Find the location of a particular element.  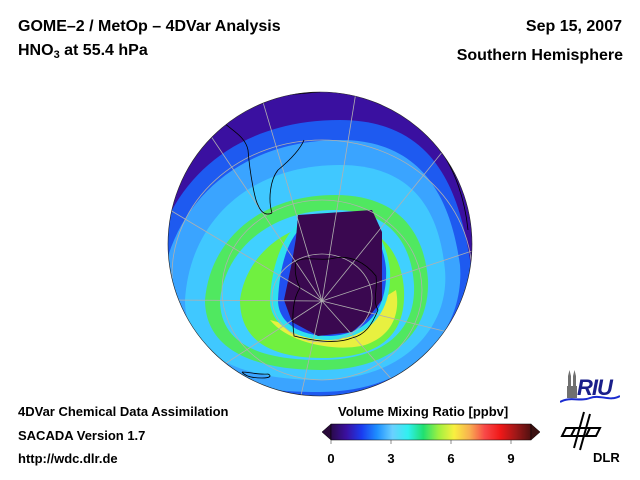

pressure-level: at 55.4 hPa is located at coordinates (103, 50).